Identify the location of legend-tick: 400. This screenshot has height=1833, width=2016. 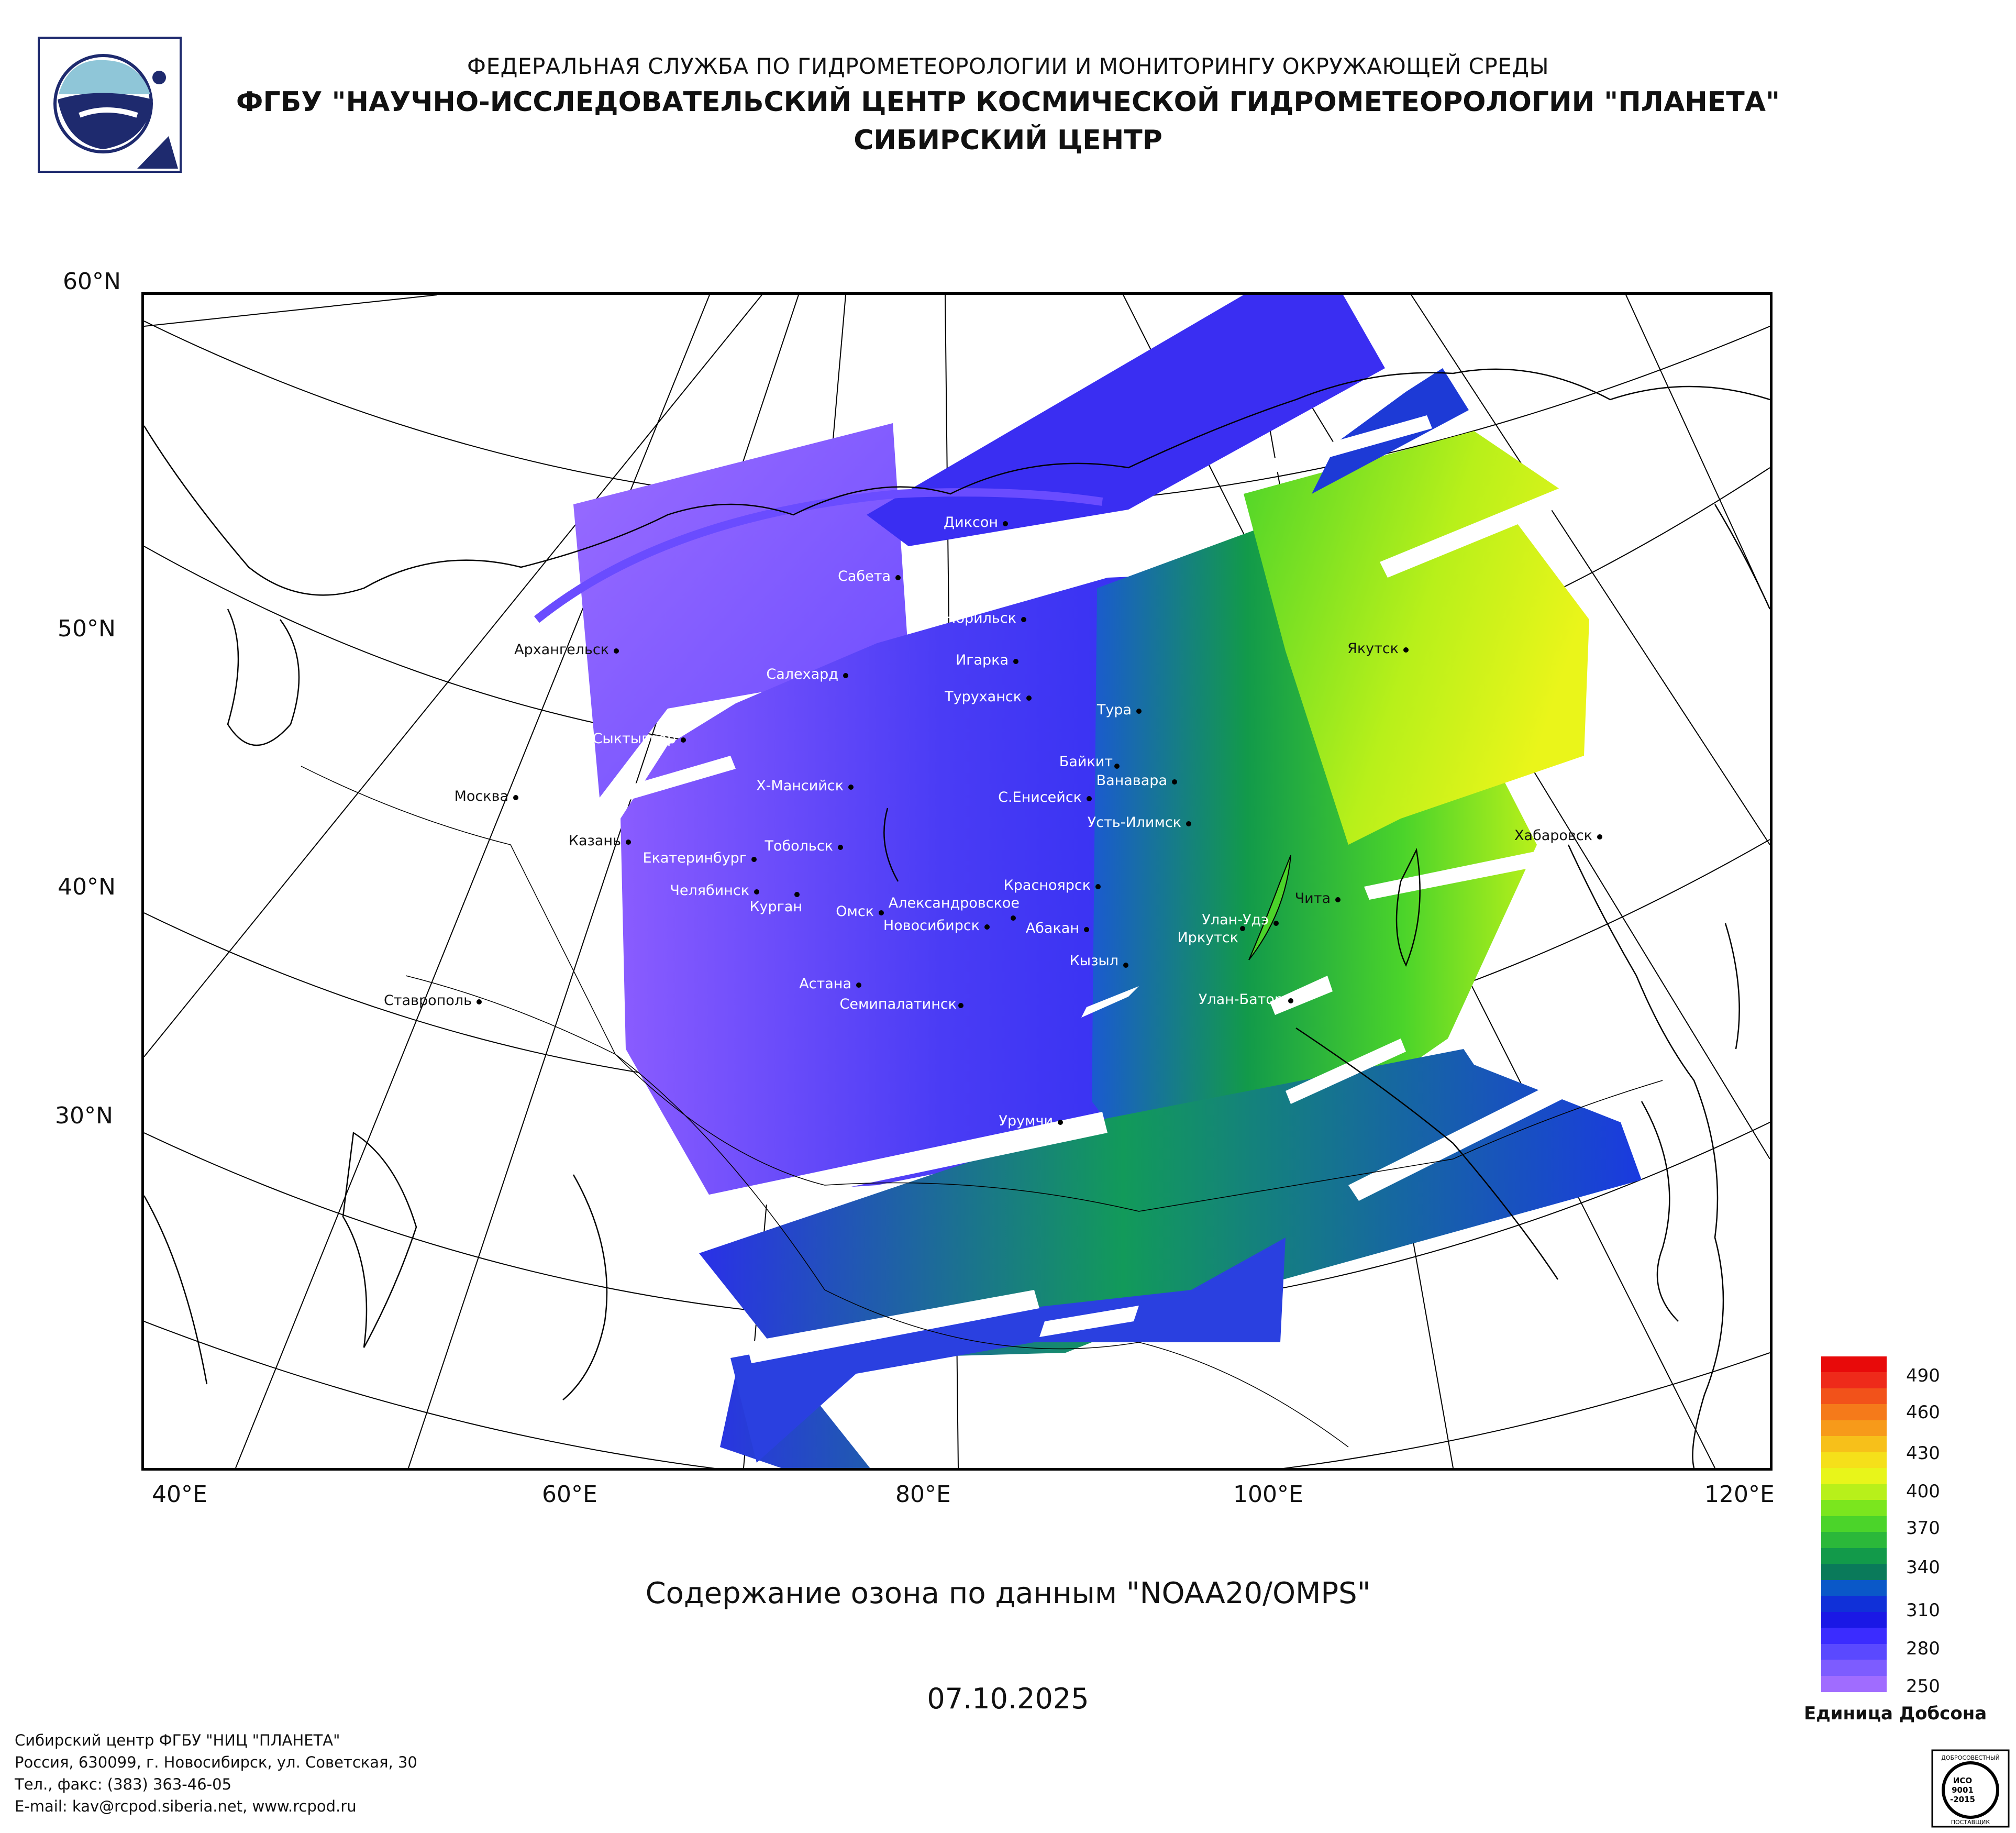
(1923, 1491).